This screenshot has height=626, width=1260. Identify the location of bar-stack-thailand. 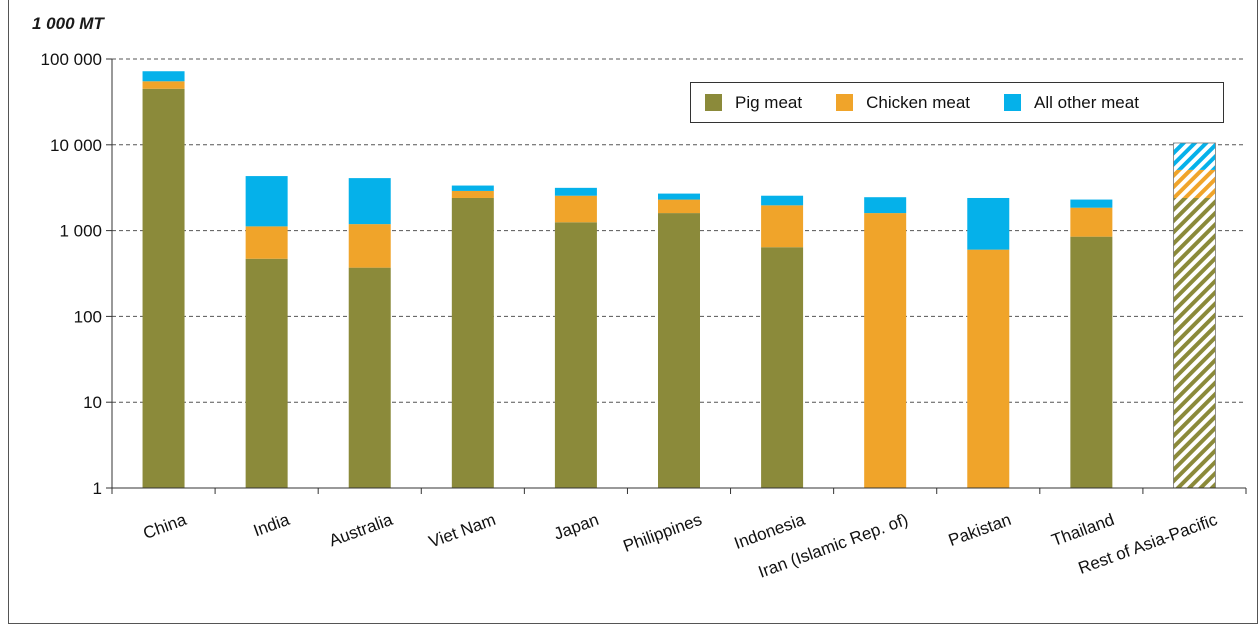
(1091, 343).